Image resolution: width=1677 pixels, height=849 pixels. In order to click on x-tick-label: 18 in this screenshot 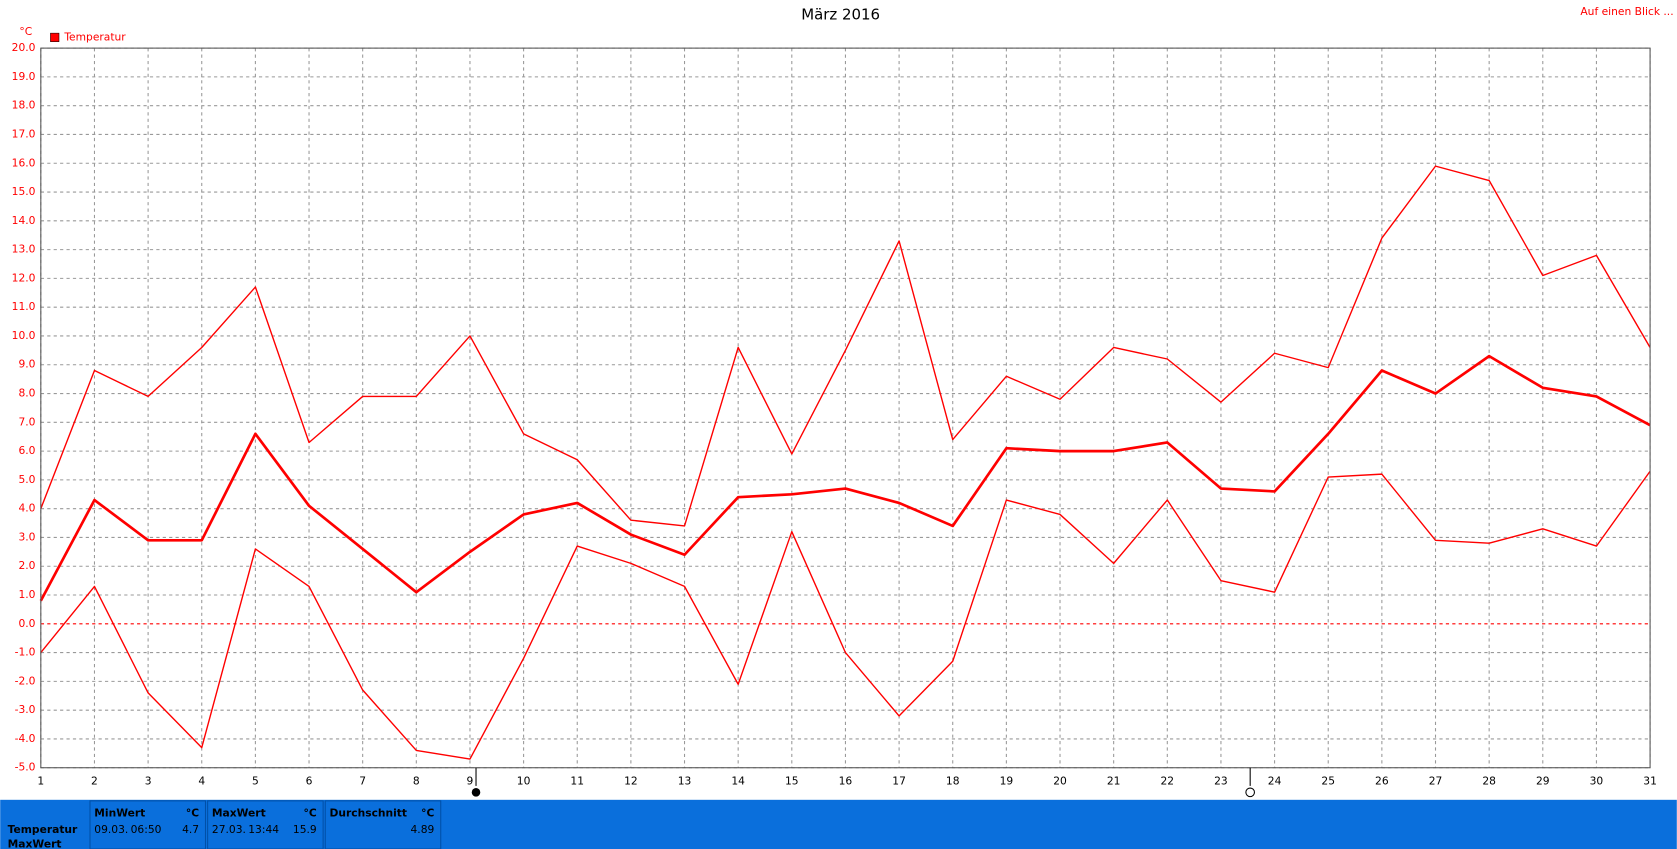, I will do `click(953, 781)`.